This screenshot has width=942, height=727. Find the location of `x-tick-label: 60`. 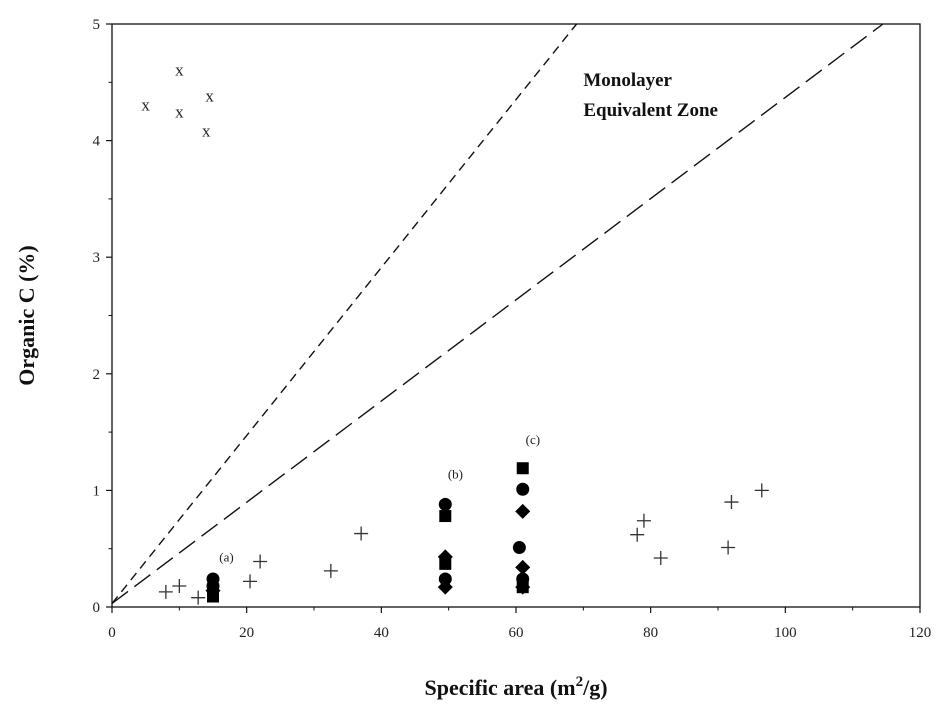

x-tick-label: 60 is located at coordinates (516, 633).